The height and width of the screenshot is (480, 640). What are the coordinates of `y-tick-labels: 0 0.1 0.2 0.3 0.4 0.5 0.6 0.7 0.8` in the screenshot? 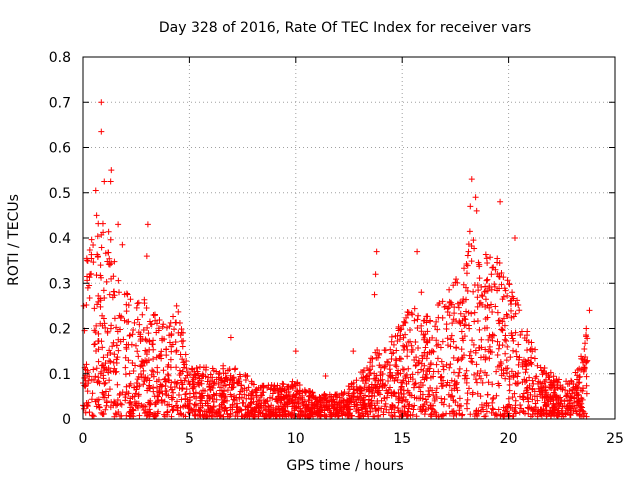 It's located at (60, 239).